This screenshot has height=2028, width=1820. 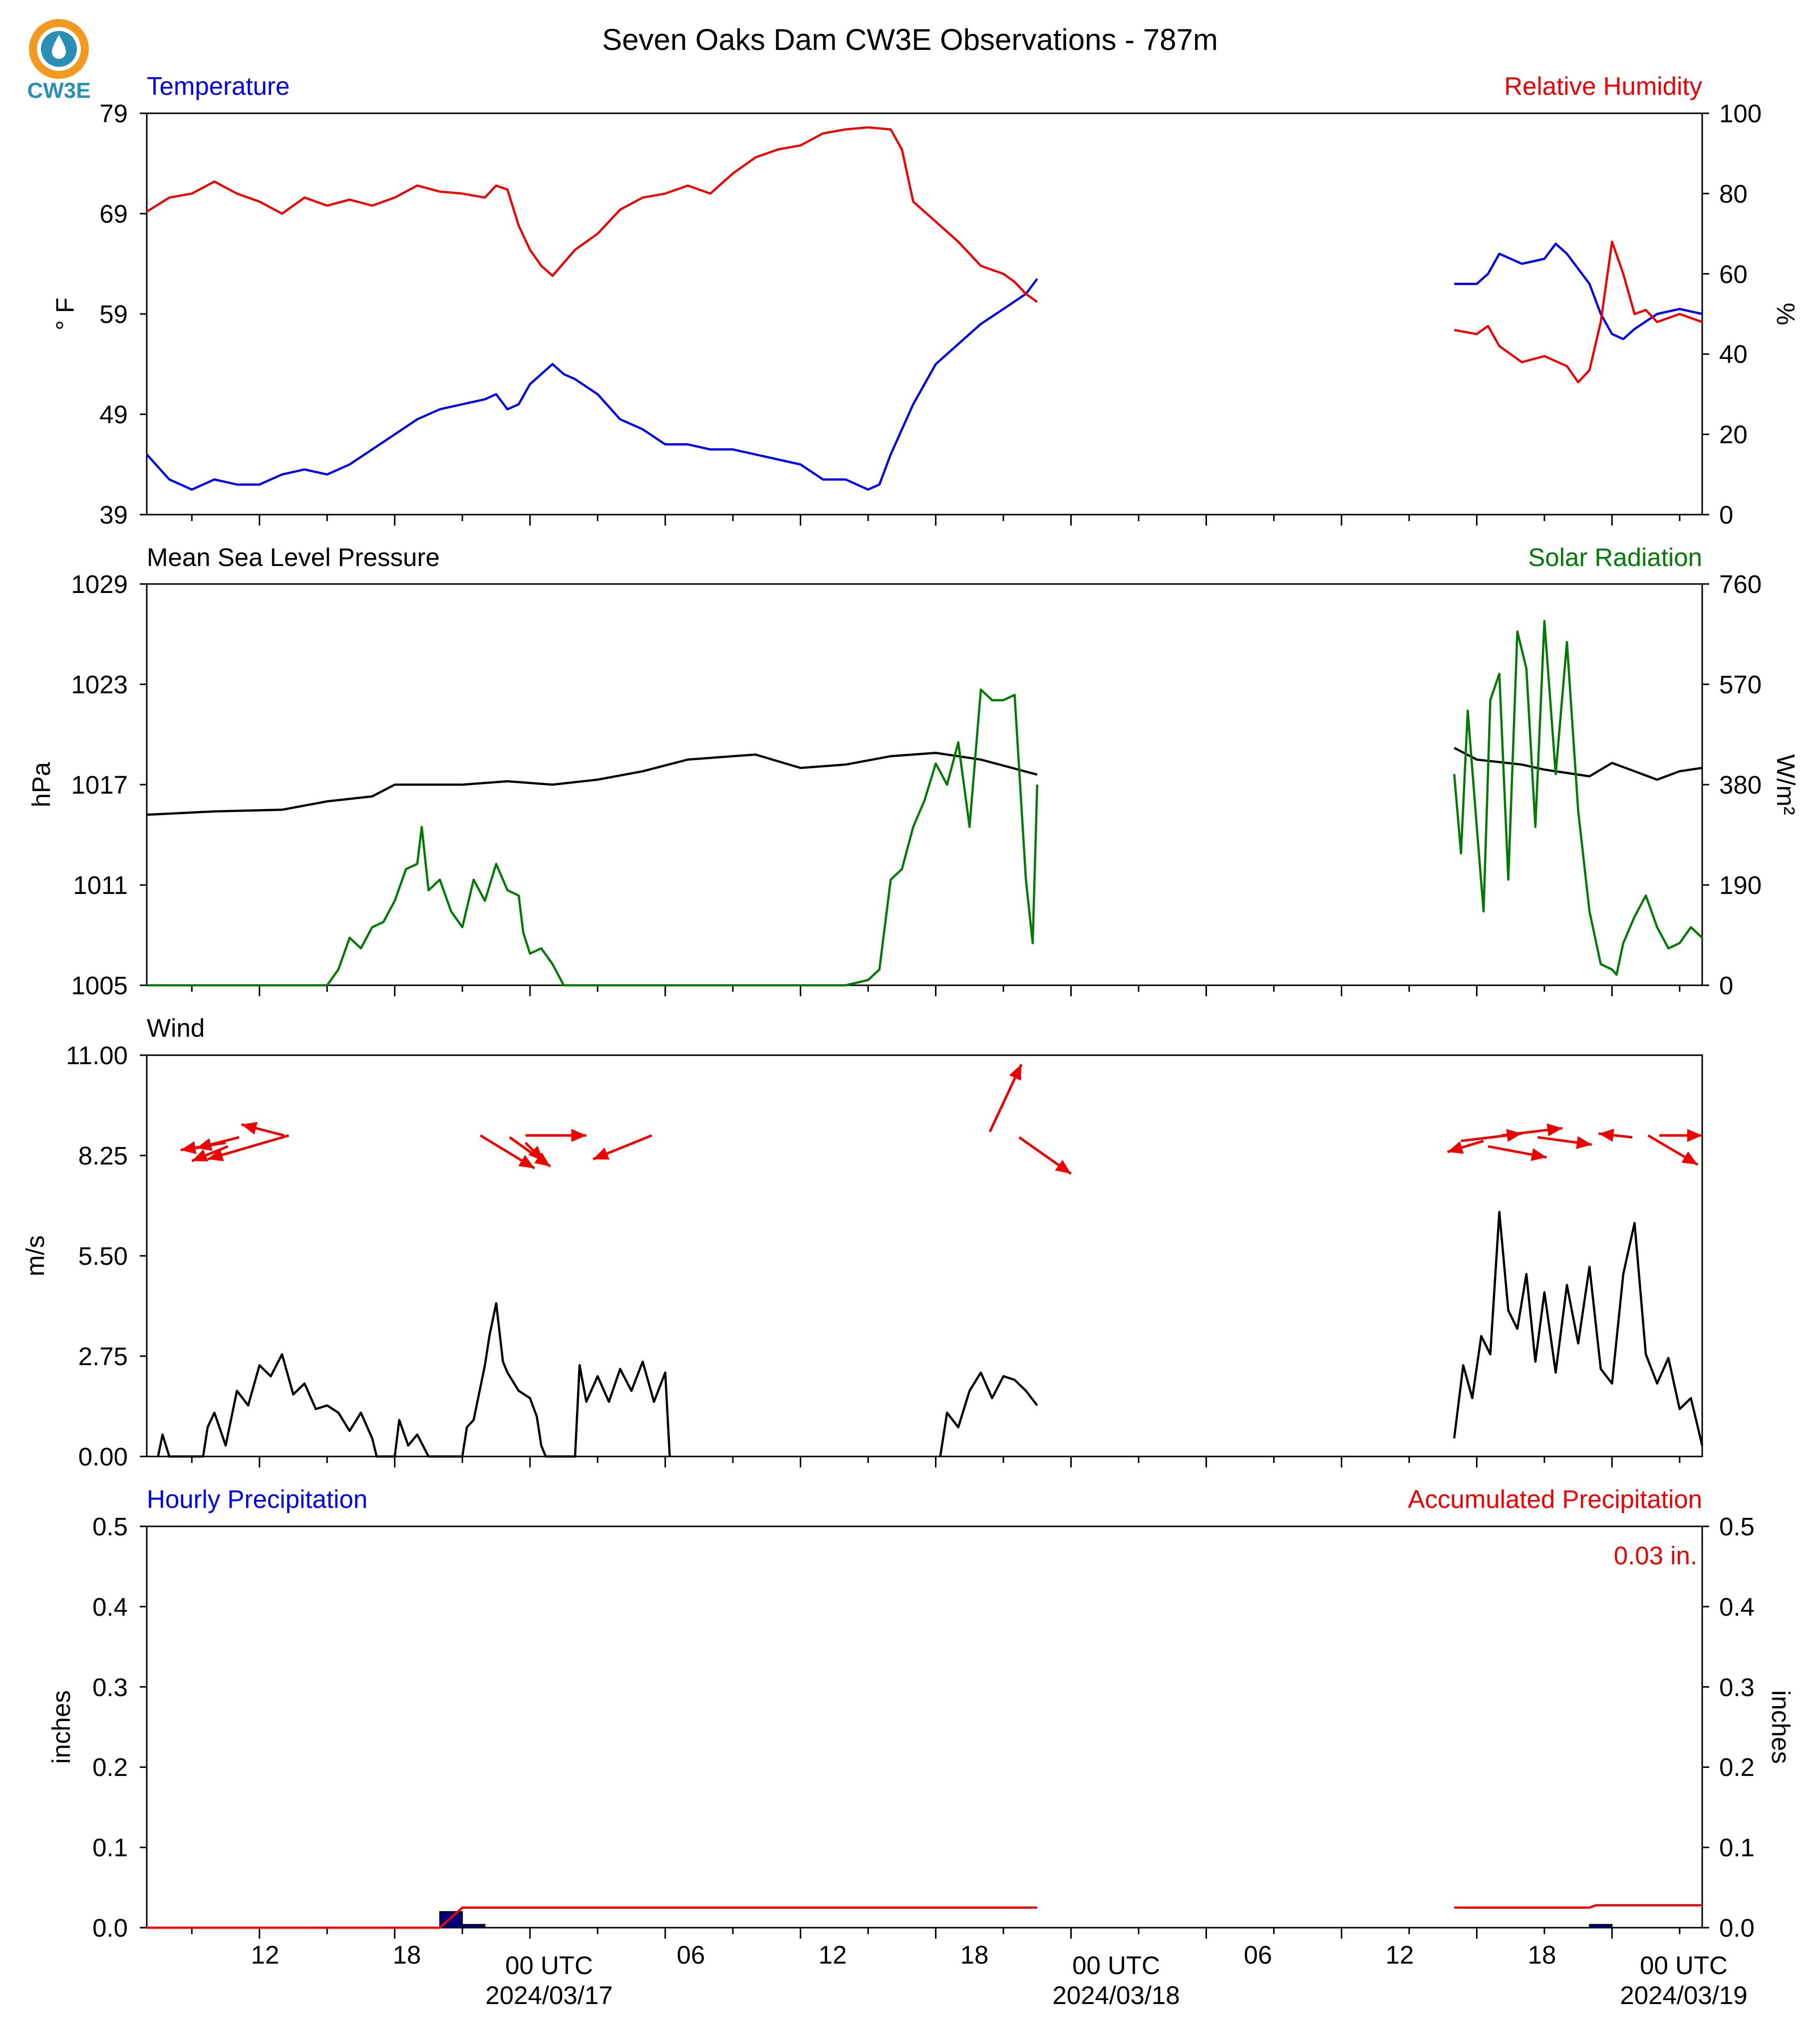 What do you see at coordinates (103, 1156) in the screenshot?
I see `tick-label: 8.25` at bounding box center [103, 1156].